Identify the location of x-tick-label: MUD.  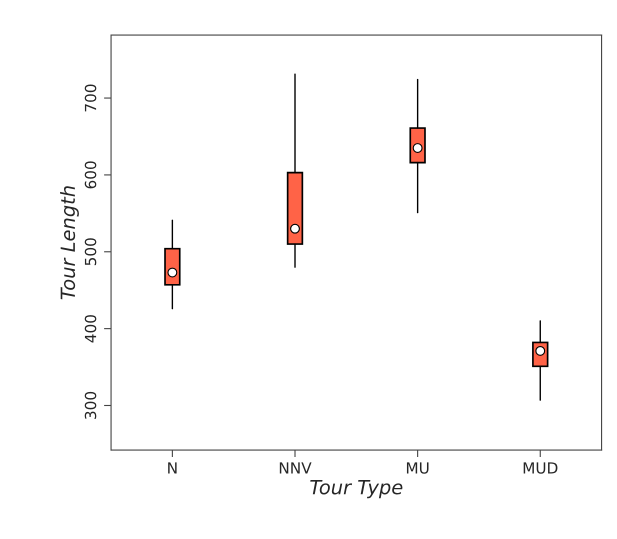
(541, 468).